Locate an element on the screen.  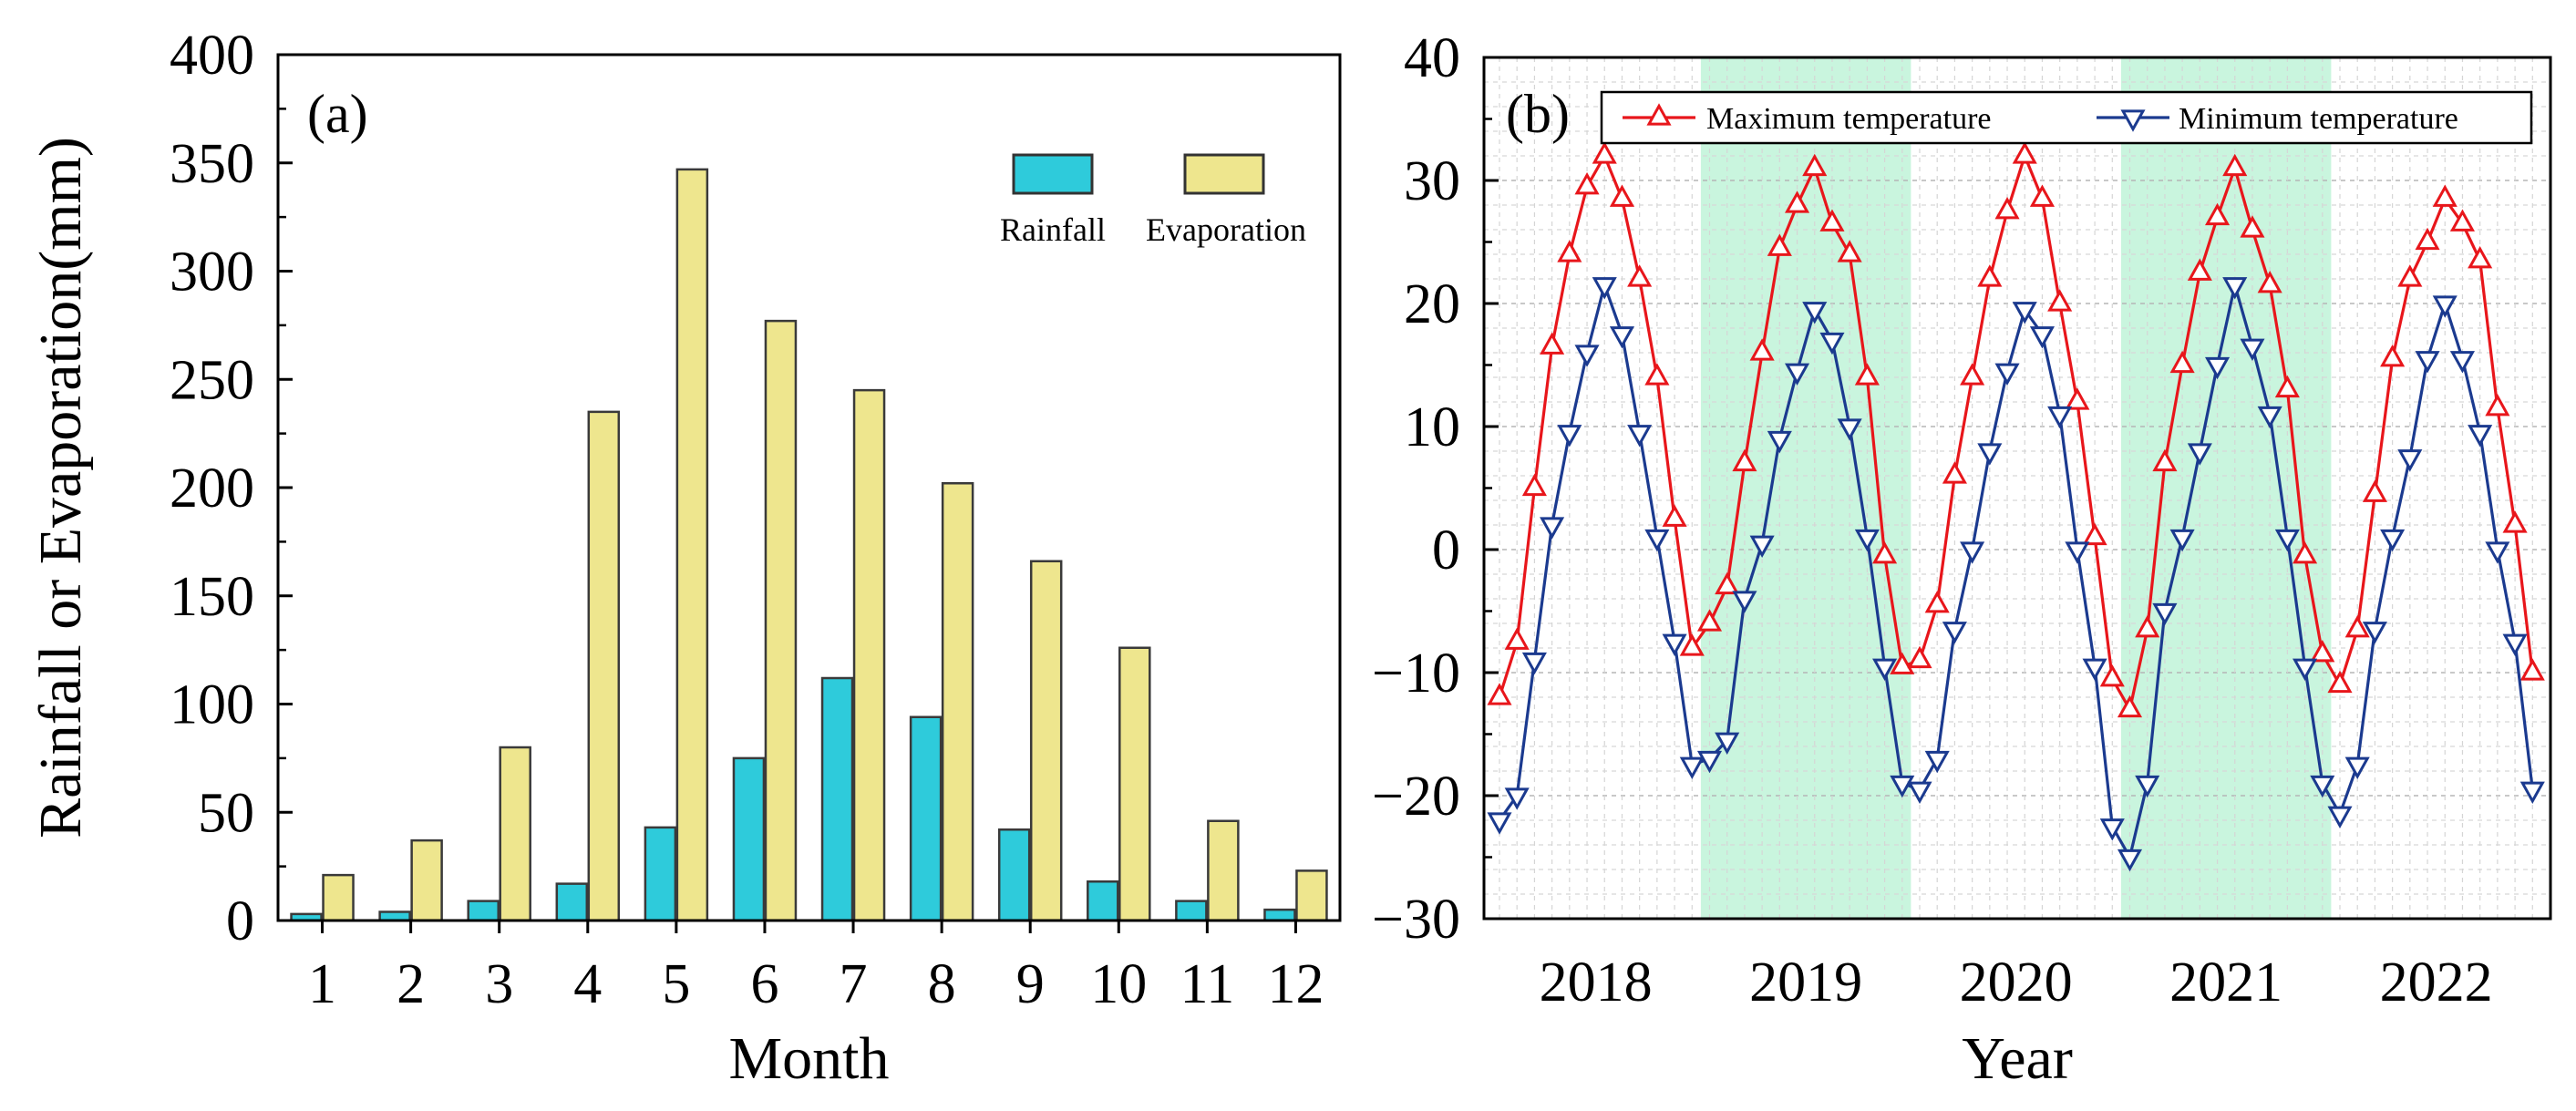
x-tick-label: 2022 is located at coordinates (2436, 982).